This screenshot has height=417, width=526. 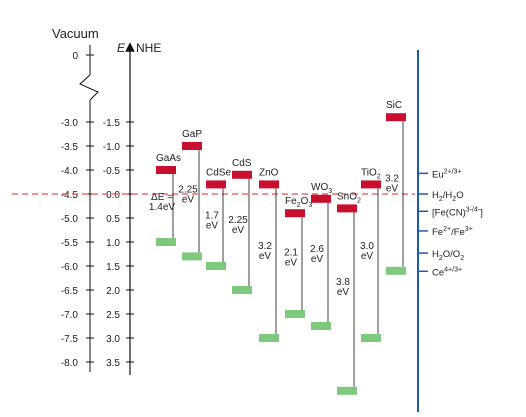 I want to click on axis-break-icon, so click(x=89, y=87).